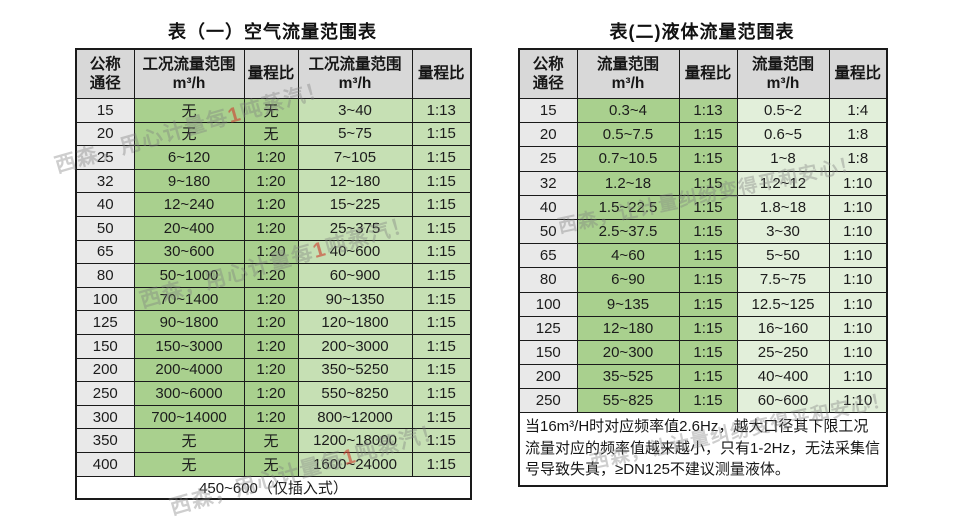  I want to click on value-cell: 0.3~4, so click(628, 110).